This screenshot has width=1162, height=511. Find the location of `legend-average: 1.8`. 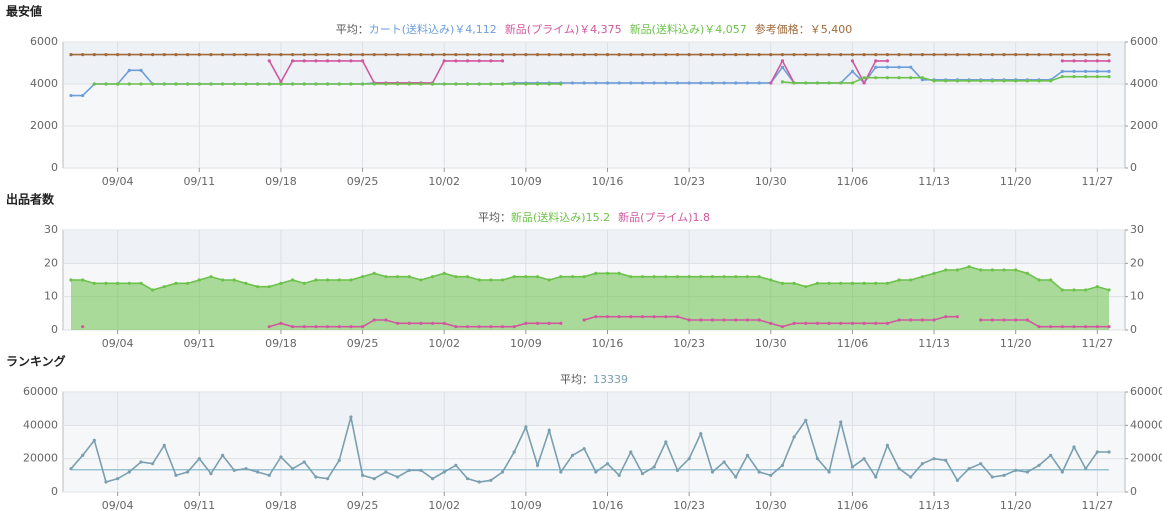

legend-average: 1.8 is located at coordinates (701, 217).